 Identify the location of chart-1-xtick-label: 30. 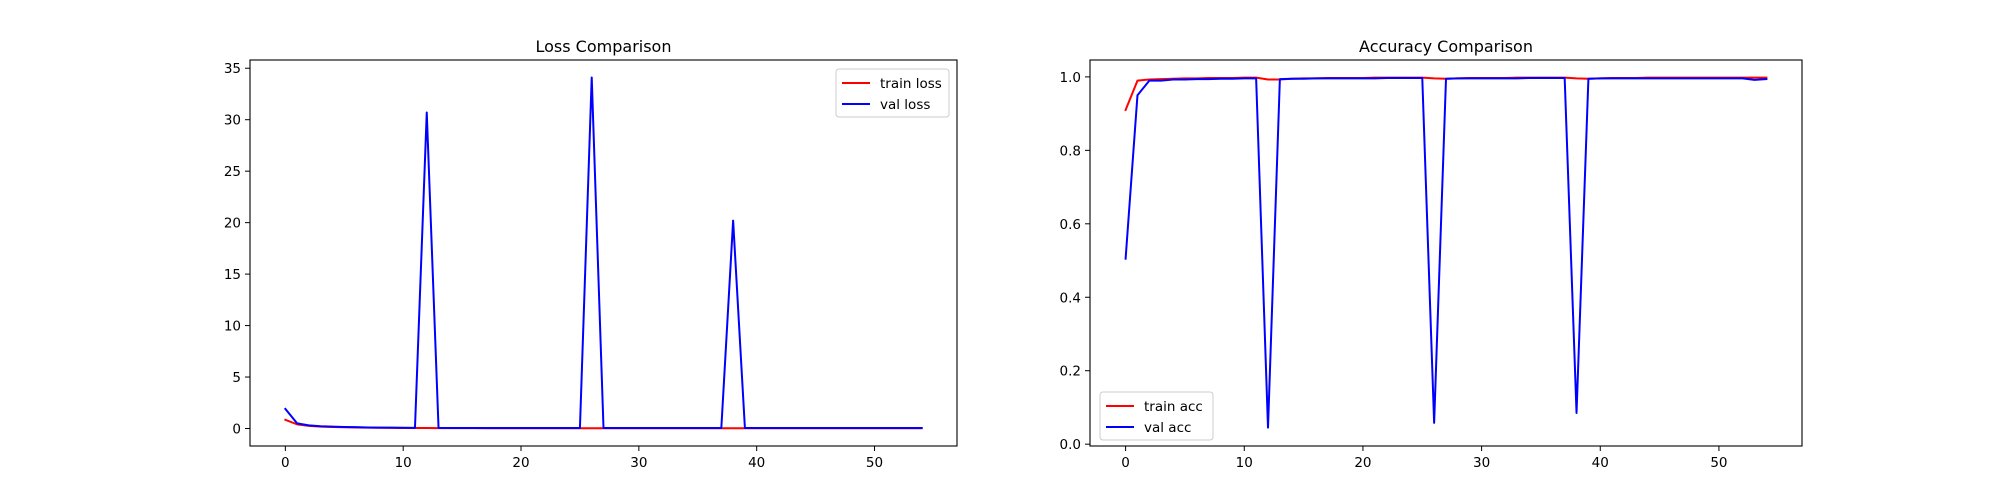
(1481, 463).